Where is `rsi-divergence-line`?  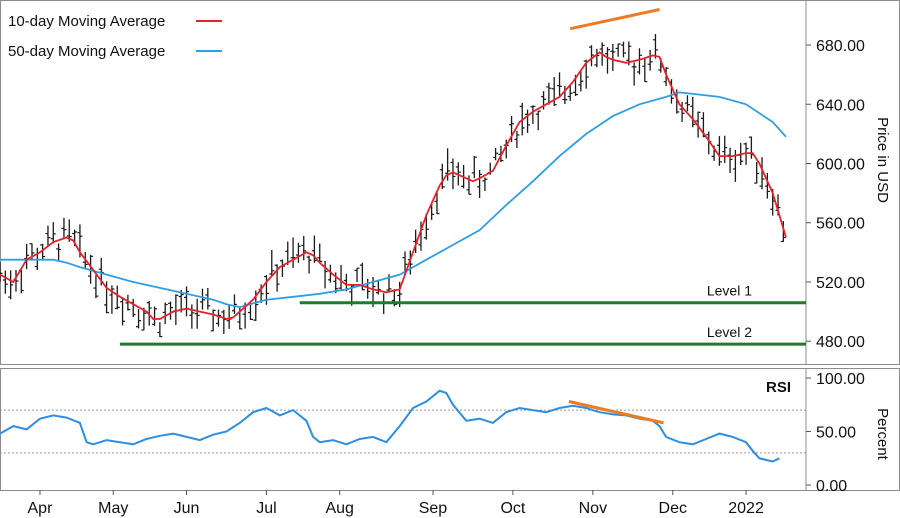
rsi-divergence-line is located at coordinates (616, 412).